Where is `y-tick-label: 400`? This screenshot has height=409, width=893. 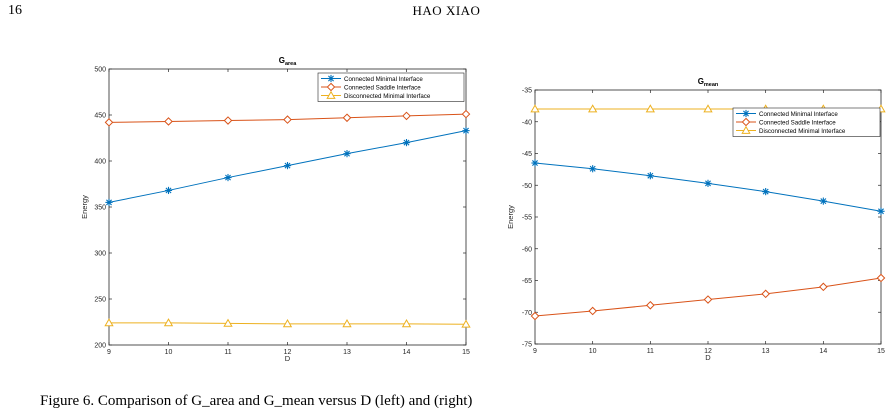 y-tick-label: 400 is located at coordinates (100, 162).